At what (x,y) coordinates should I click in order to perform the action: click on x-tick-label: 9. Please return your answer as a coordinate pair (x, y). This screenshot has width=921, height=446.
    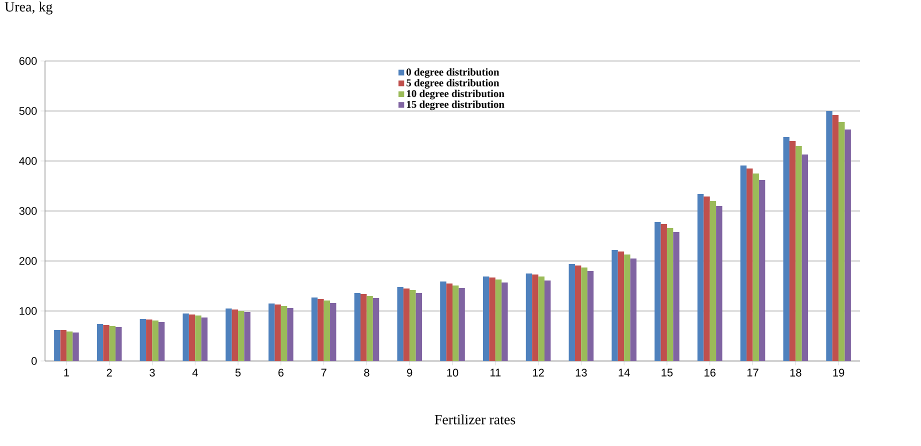
    Looking at the image, I should click on (409, 372).